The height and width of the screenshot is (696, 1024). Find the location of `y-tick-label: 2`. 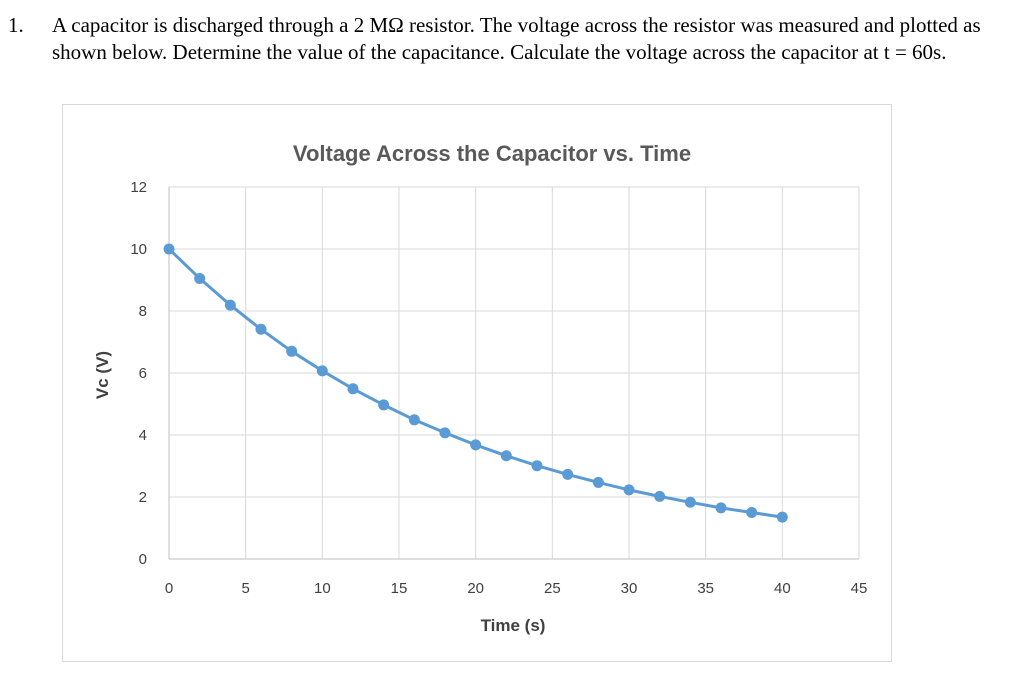

y-tick-label: 2 is located at coordinates (143, 497).